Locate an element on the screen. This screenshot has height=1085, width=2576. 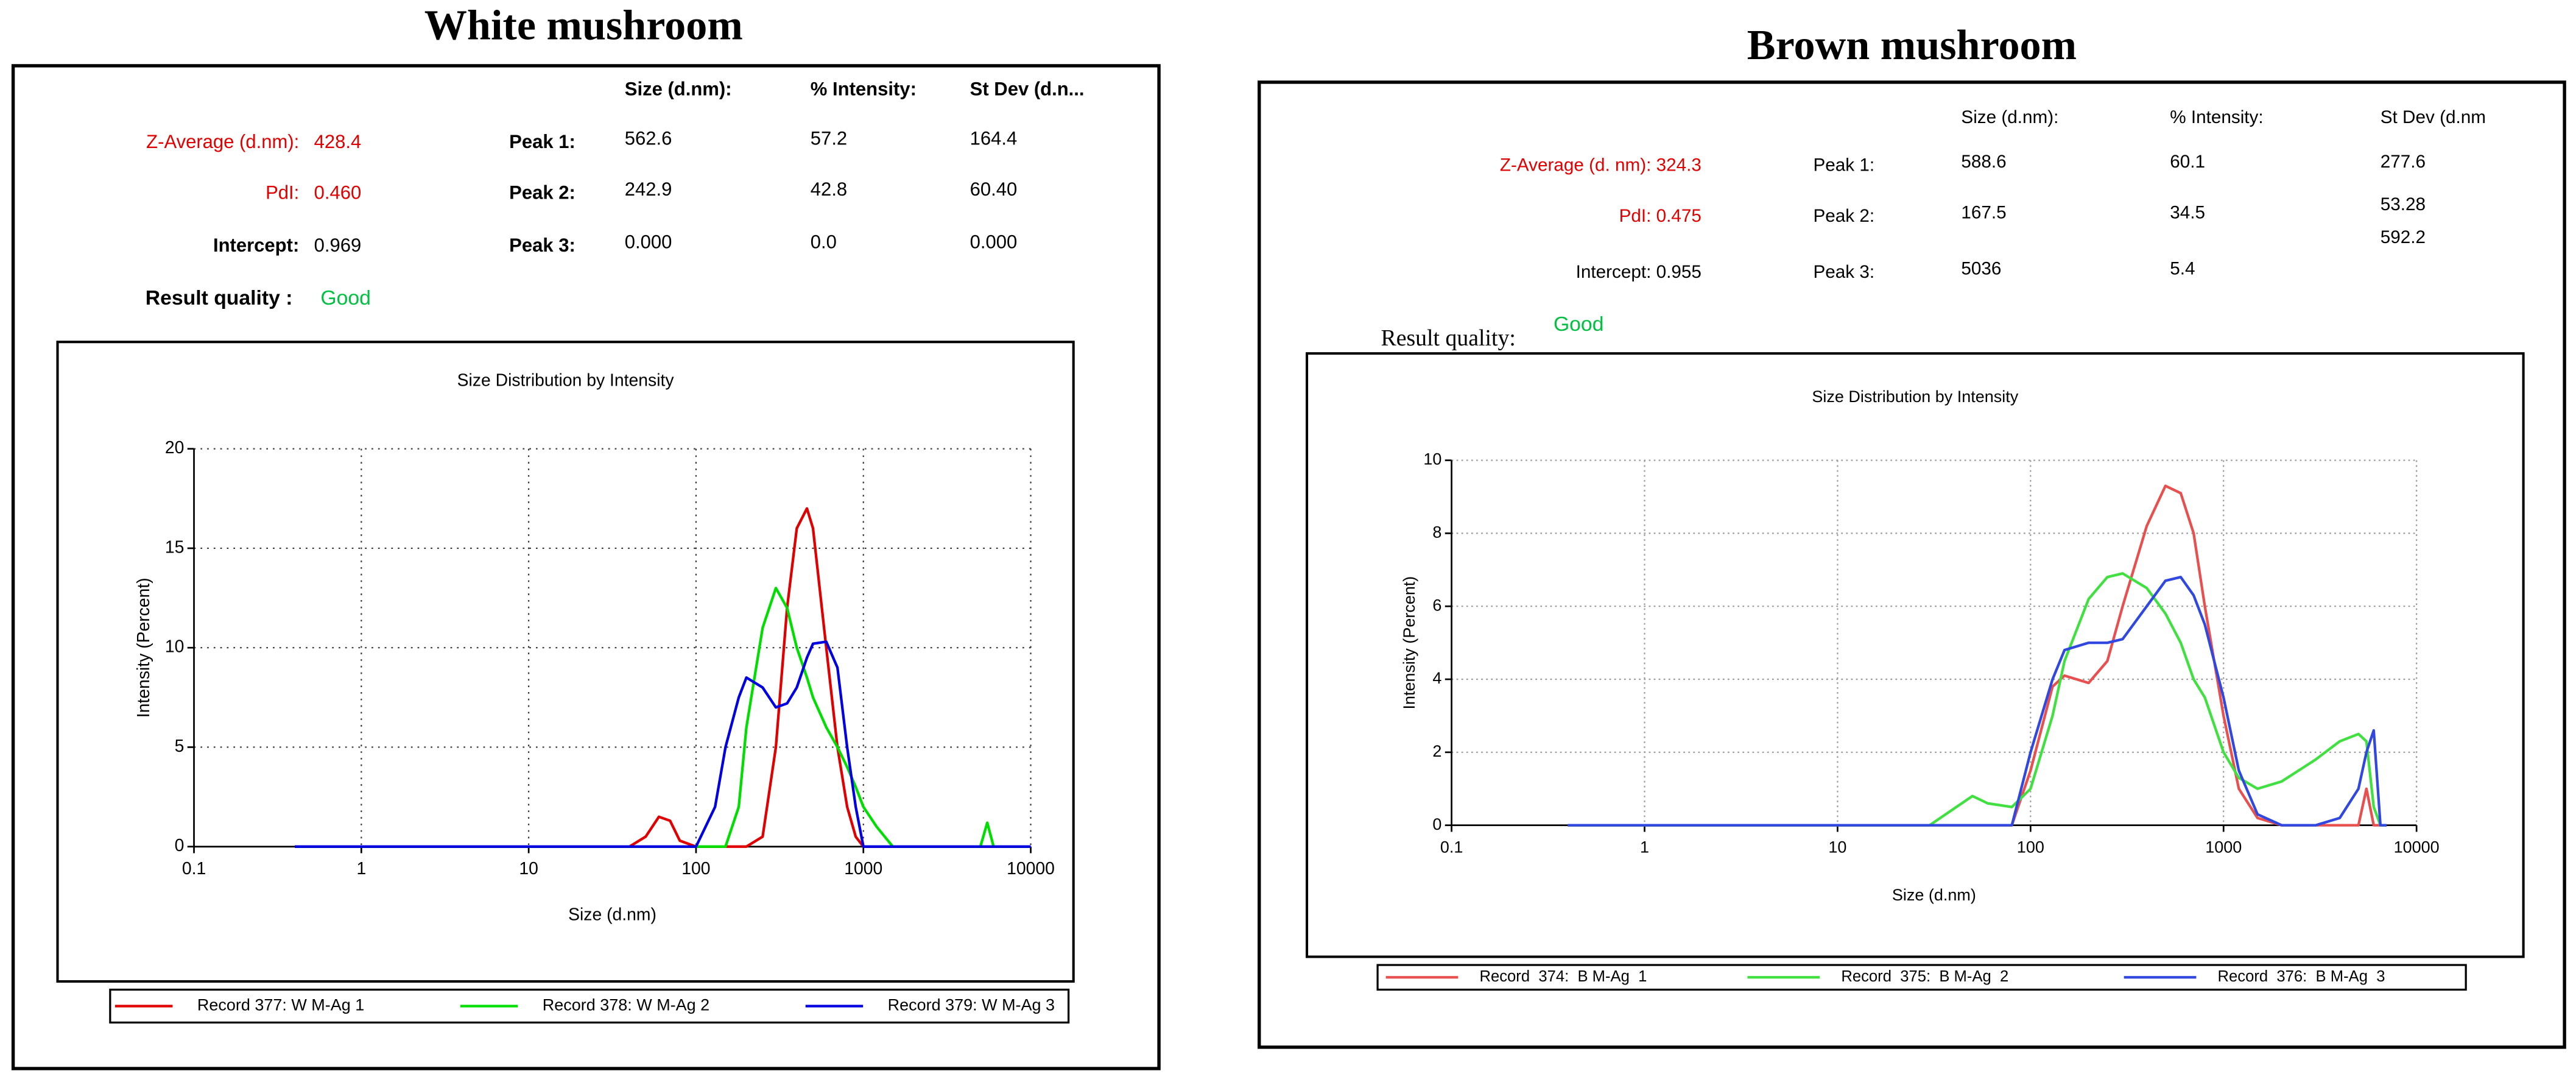
legend-label: Record 379: W M-Ag 3 is located at coordinates (971, 1005).